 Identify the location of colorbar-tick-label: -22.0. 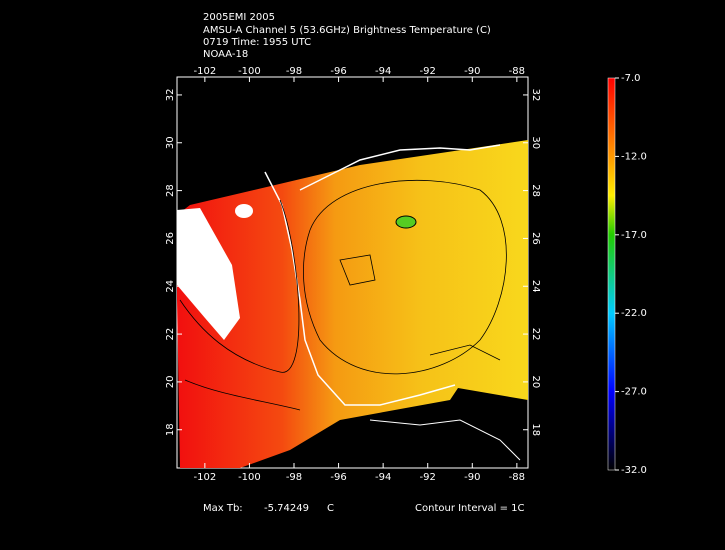
(634, 313).